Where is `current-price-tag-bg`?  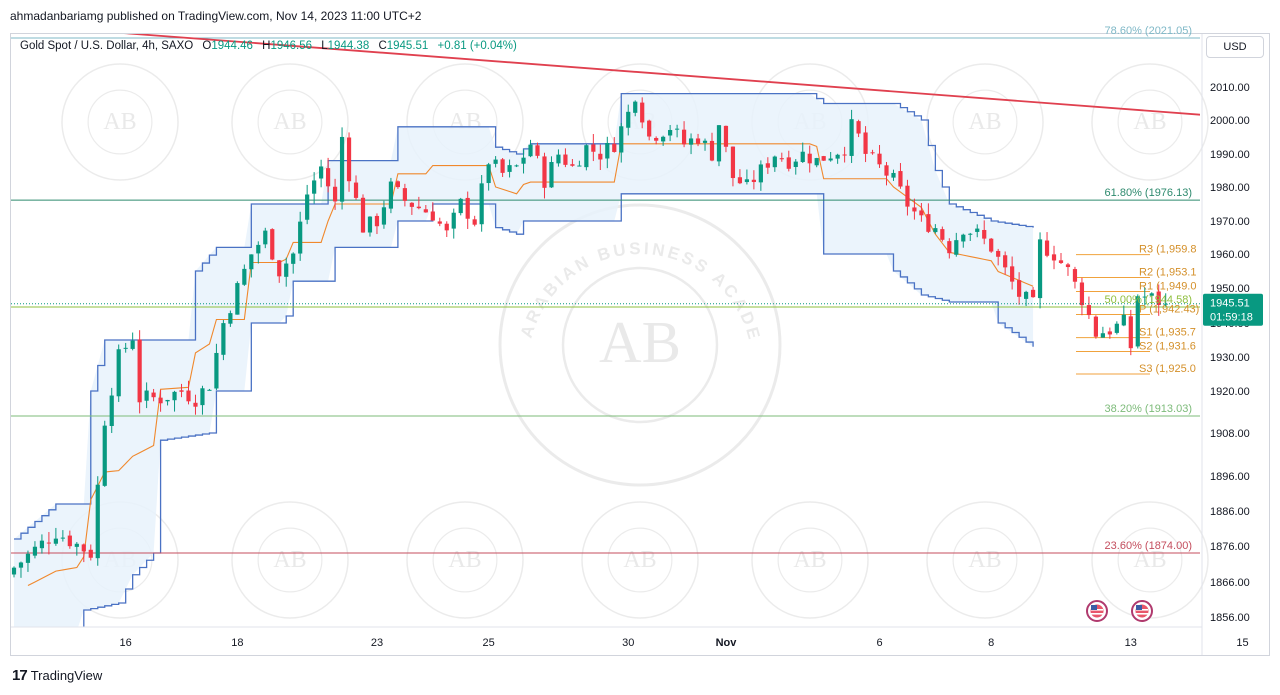
current-price-tag-bg is located at coordinates (1233, 309).